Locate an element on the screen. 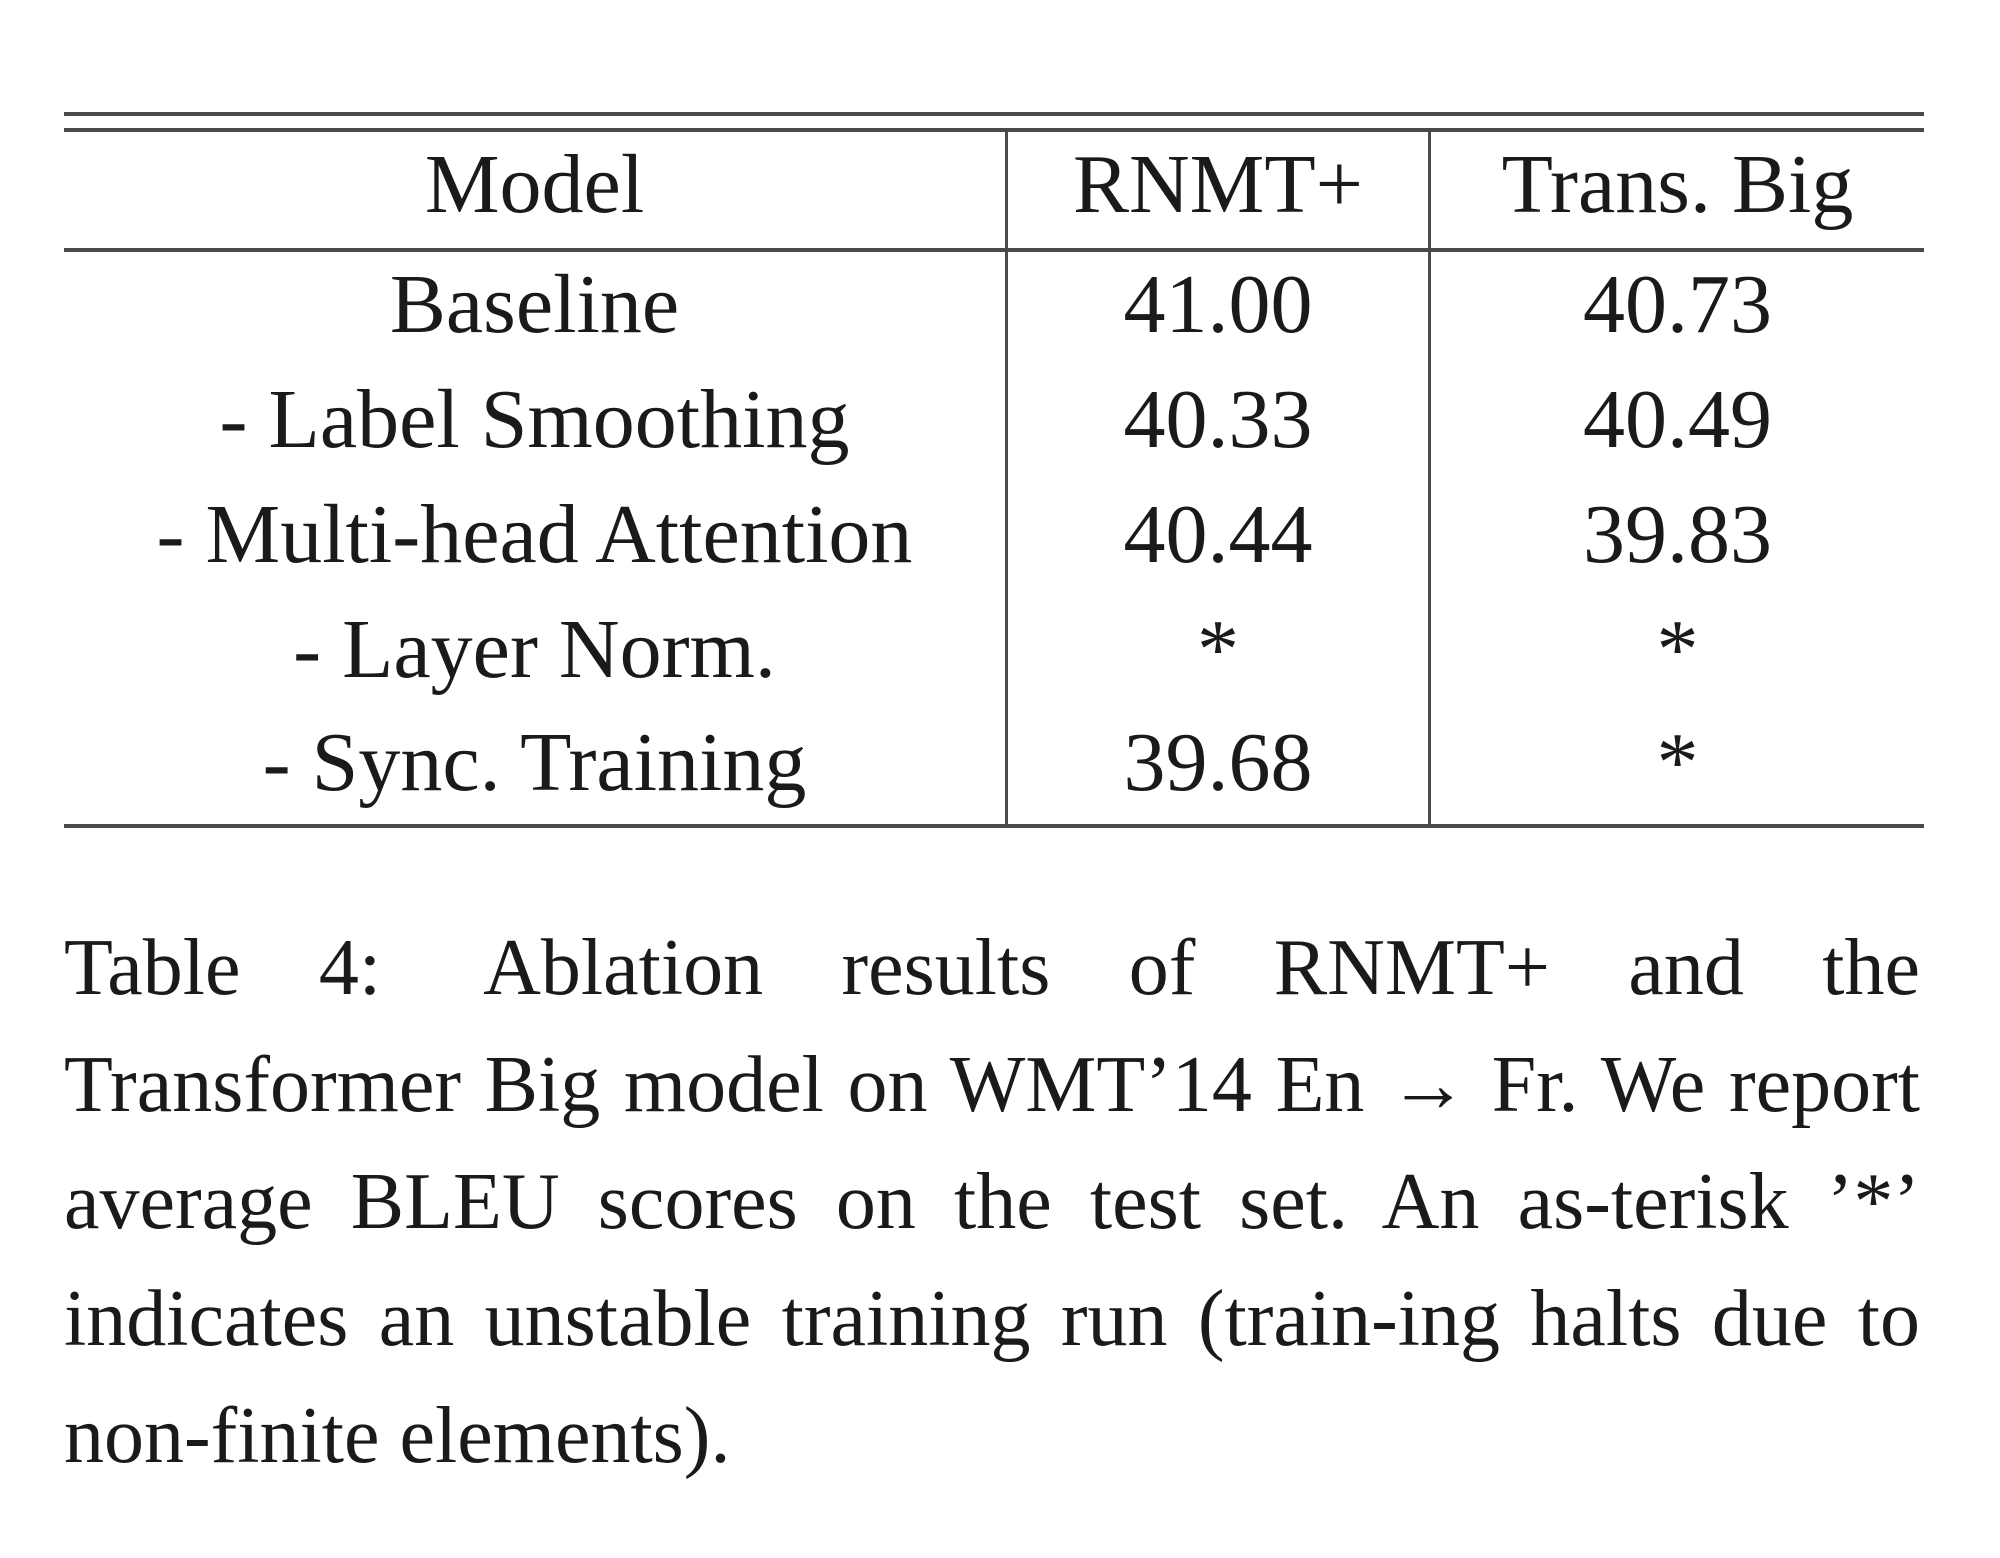 This screenshot has width=2000, height=1558. table-cell-model: Baseline is located at coordinates (534, 304).